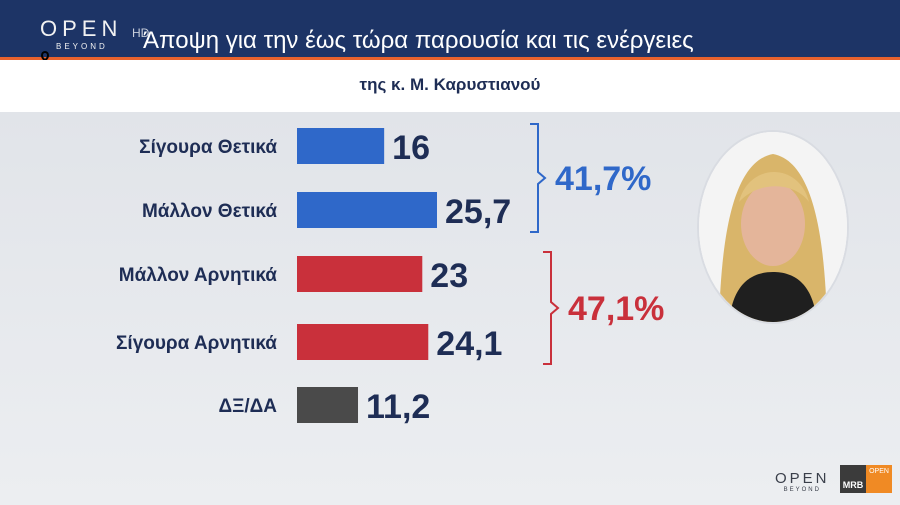 Image resolution: width=900 pixels, height=505 pixels. I want to click on value-label: 25,7, so click(478, 212).